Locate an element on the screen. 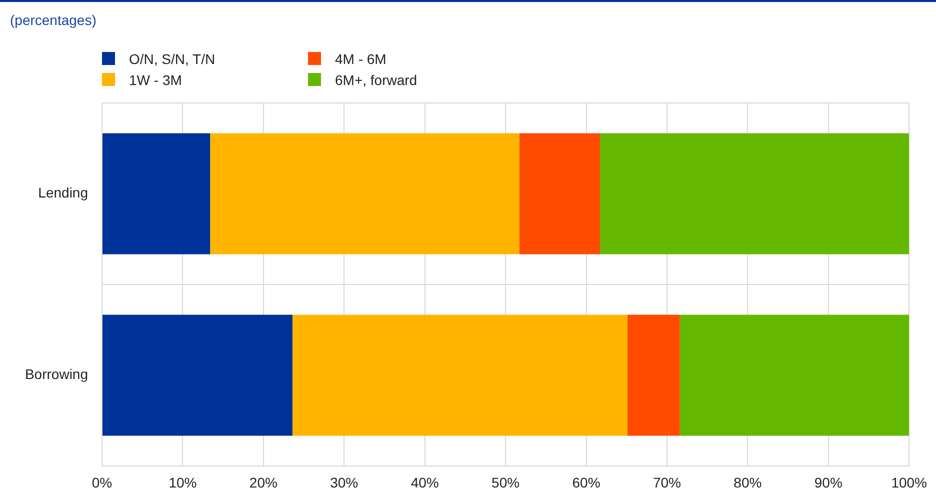 This screenshot has width=936, height=491. x-tick-label: 20% is located at coordinates (263, 482).